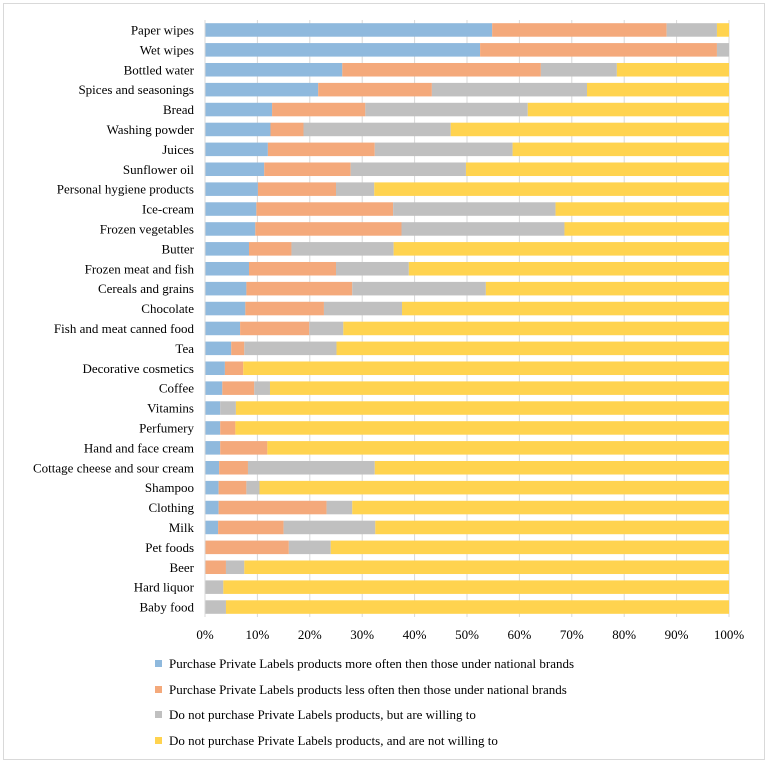  I want to click on category-label: Tea, so click(184, 348).